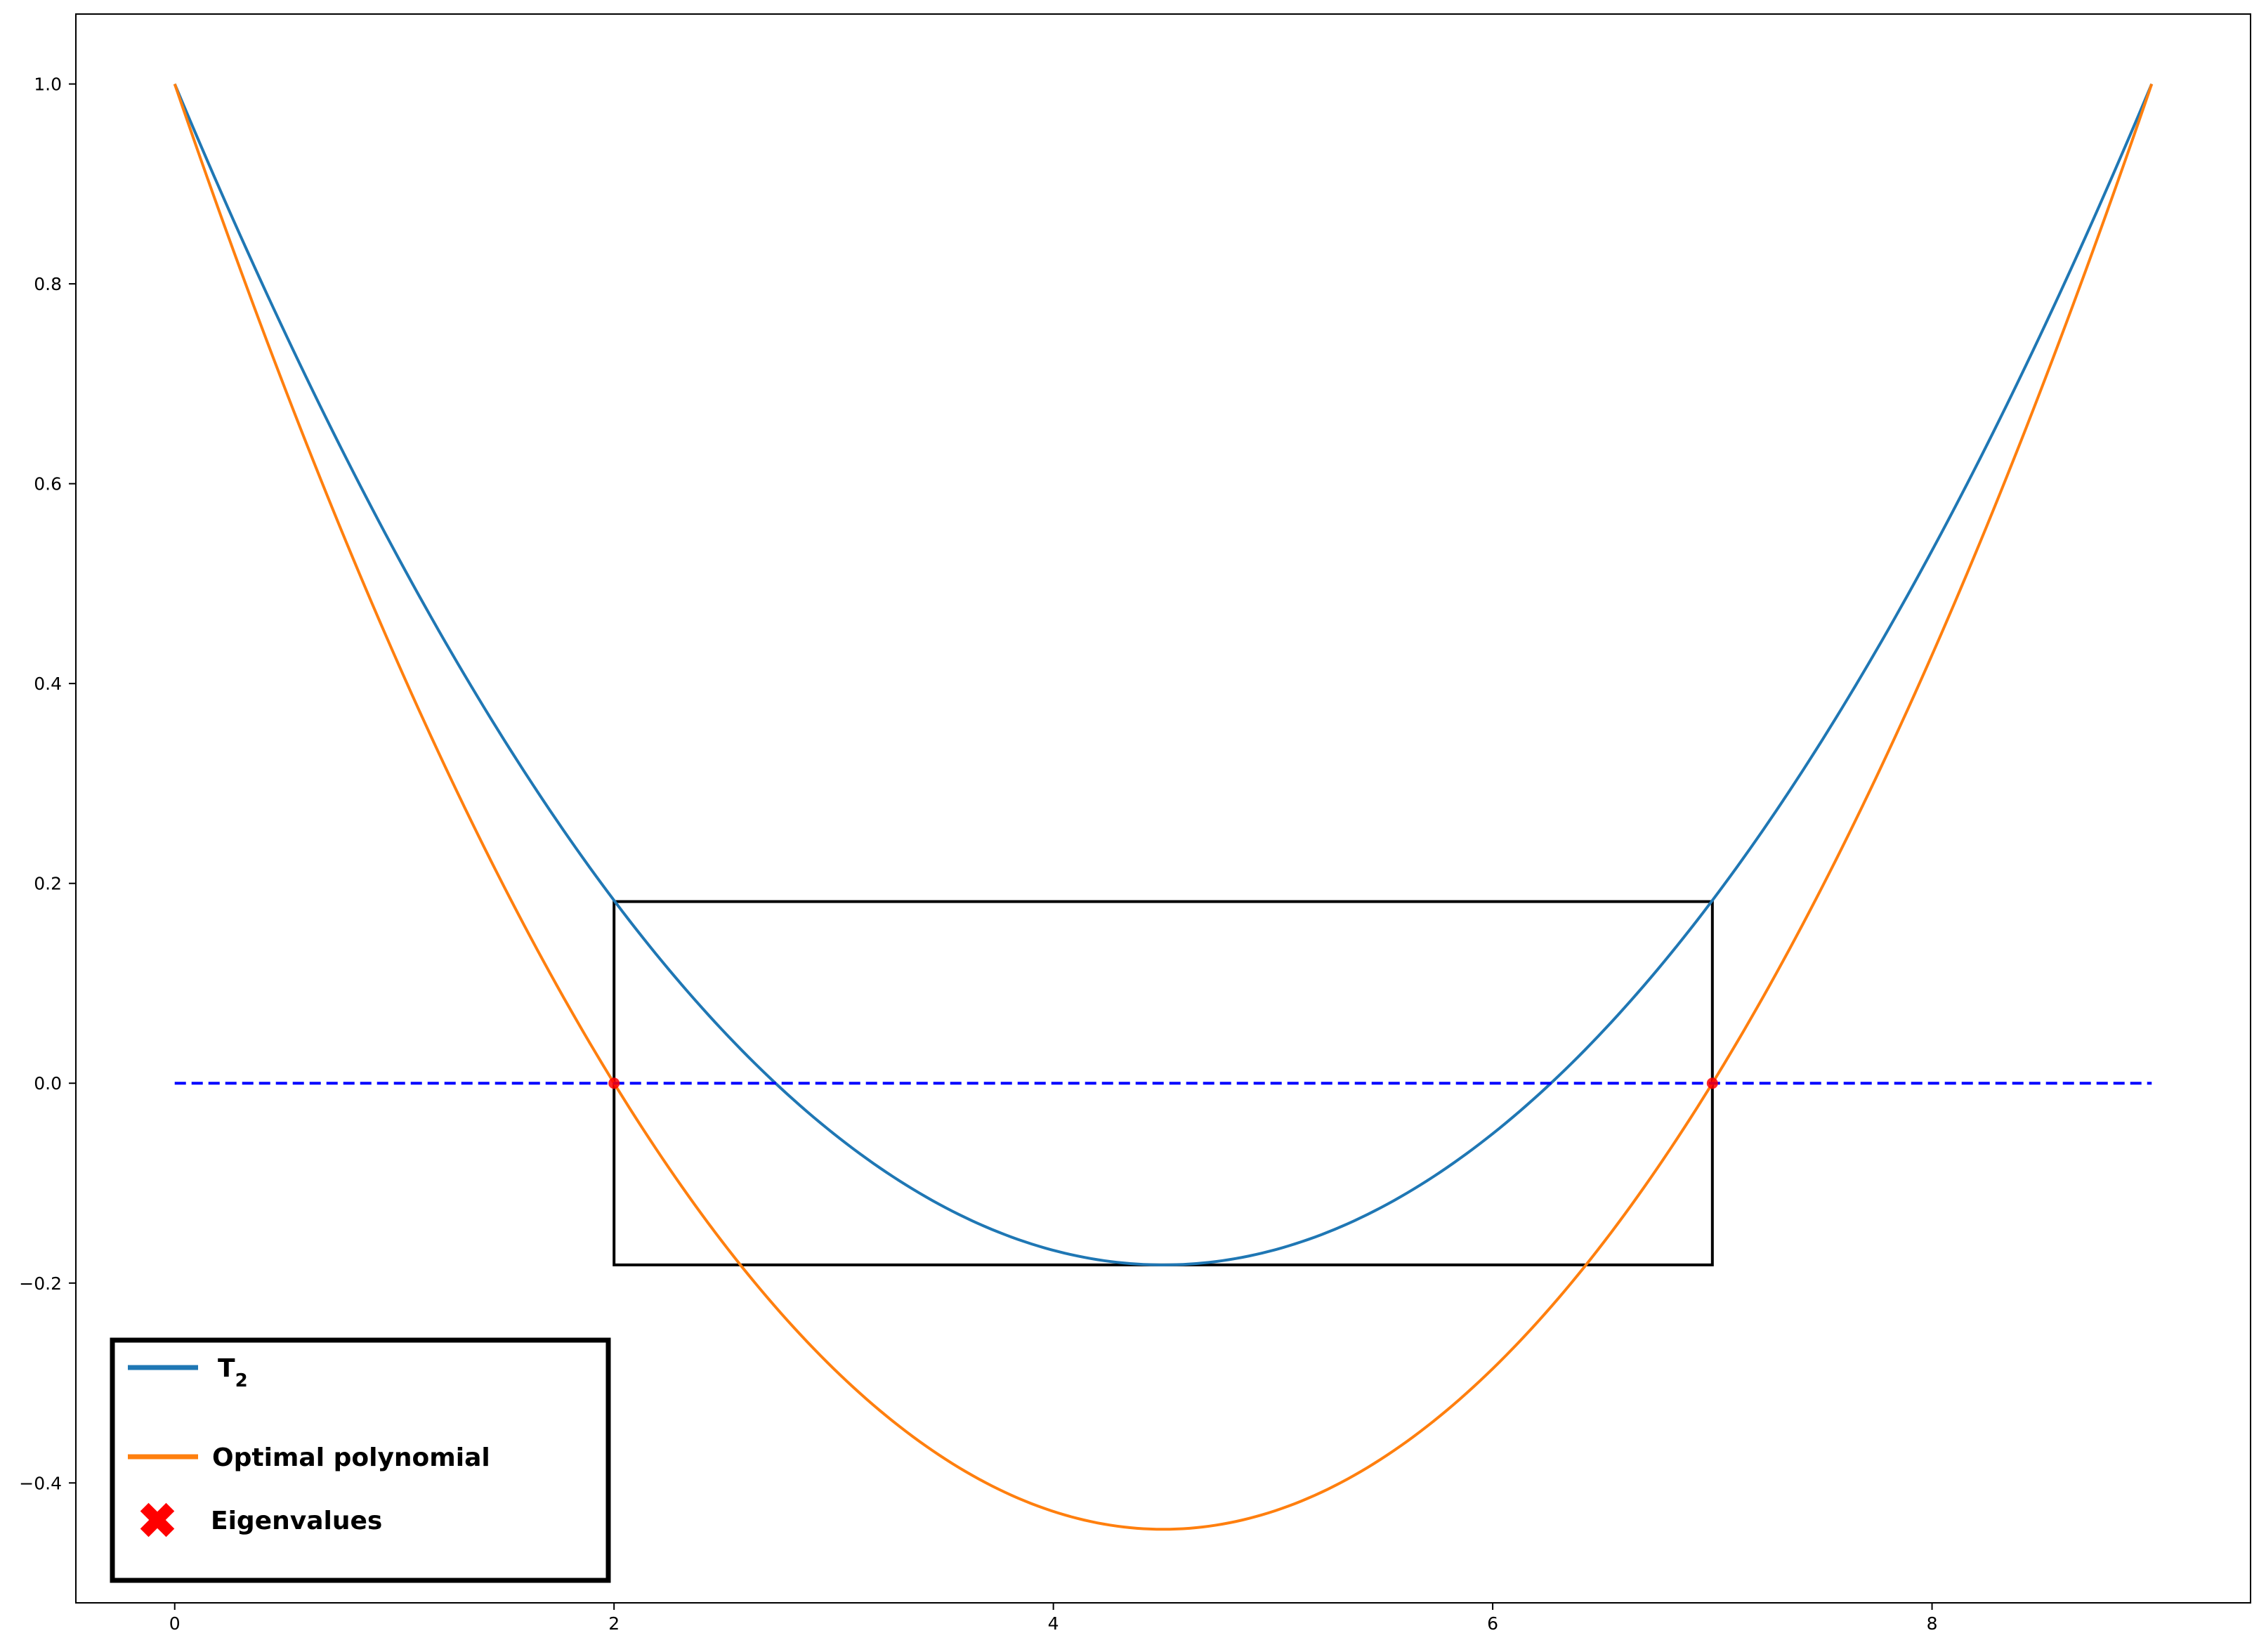 This screenshot has height=1652, width=2266. I want to click on x-tick-label: 6, so click(1492, 1623).